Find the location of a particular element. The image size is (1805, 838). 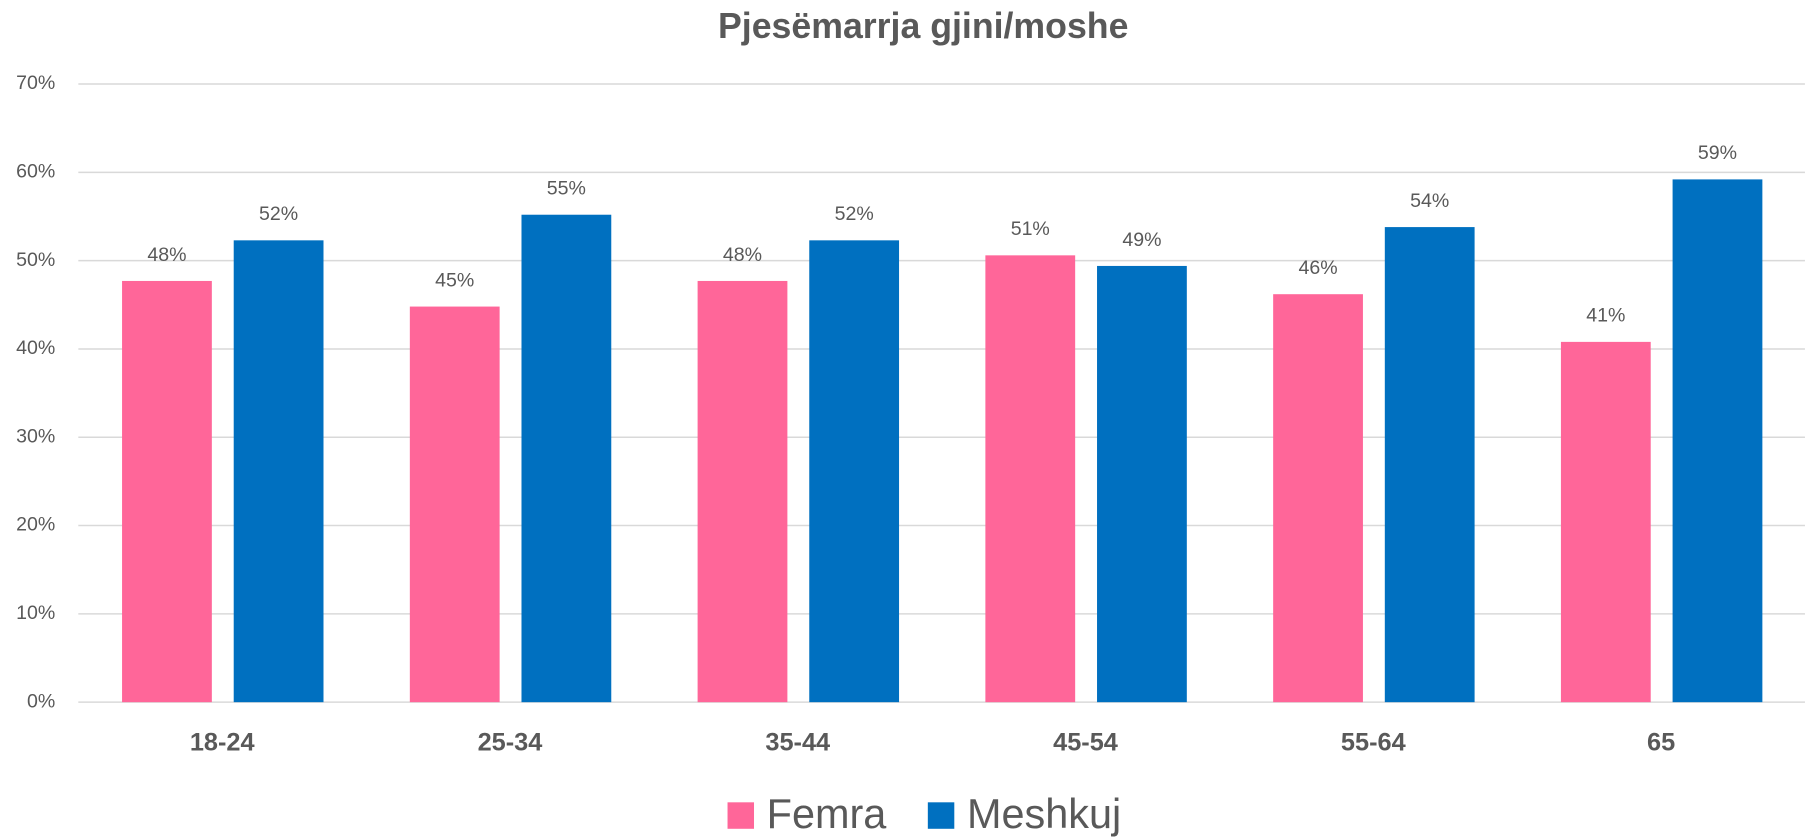

x-tick-label: 35-44 is located at coordinates (797, 742).